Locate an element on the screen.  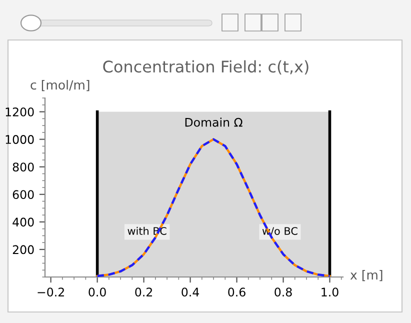
y-tick-label: 800 is located at coordinates (23, 167).